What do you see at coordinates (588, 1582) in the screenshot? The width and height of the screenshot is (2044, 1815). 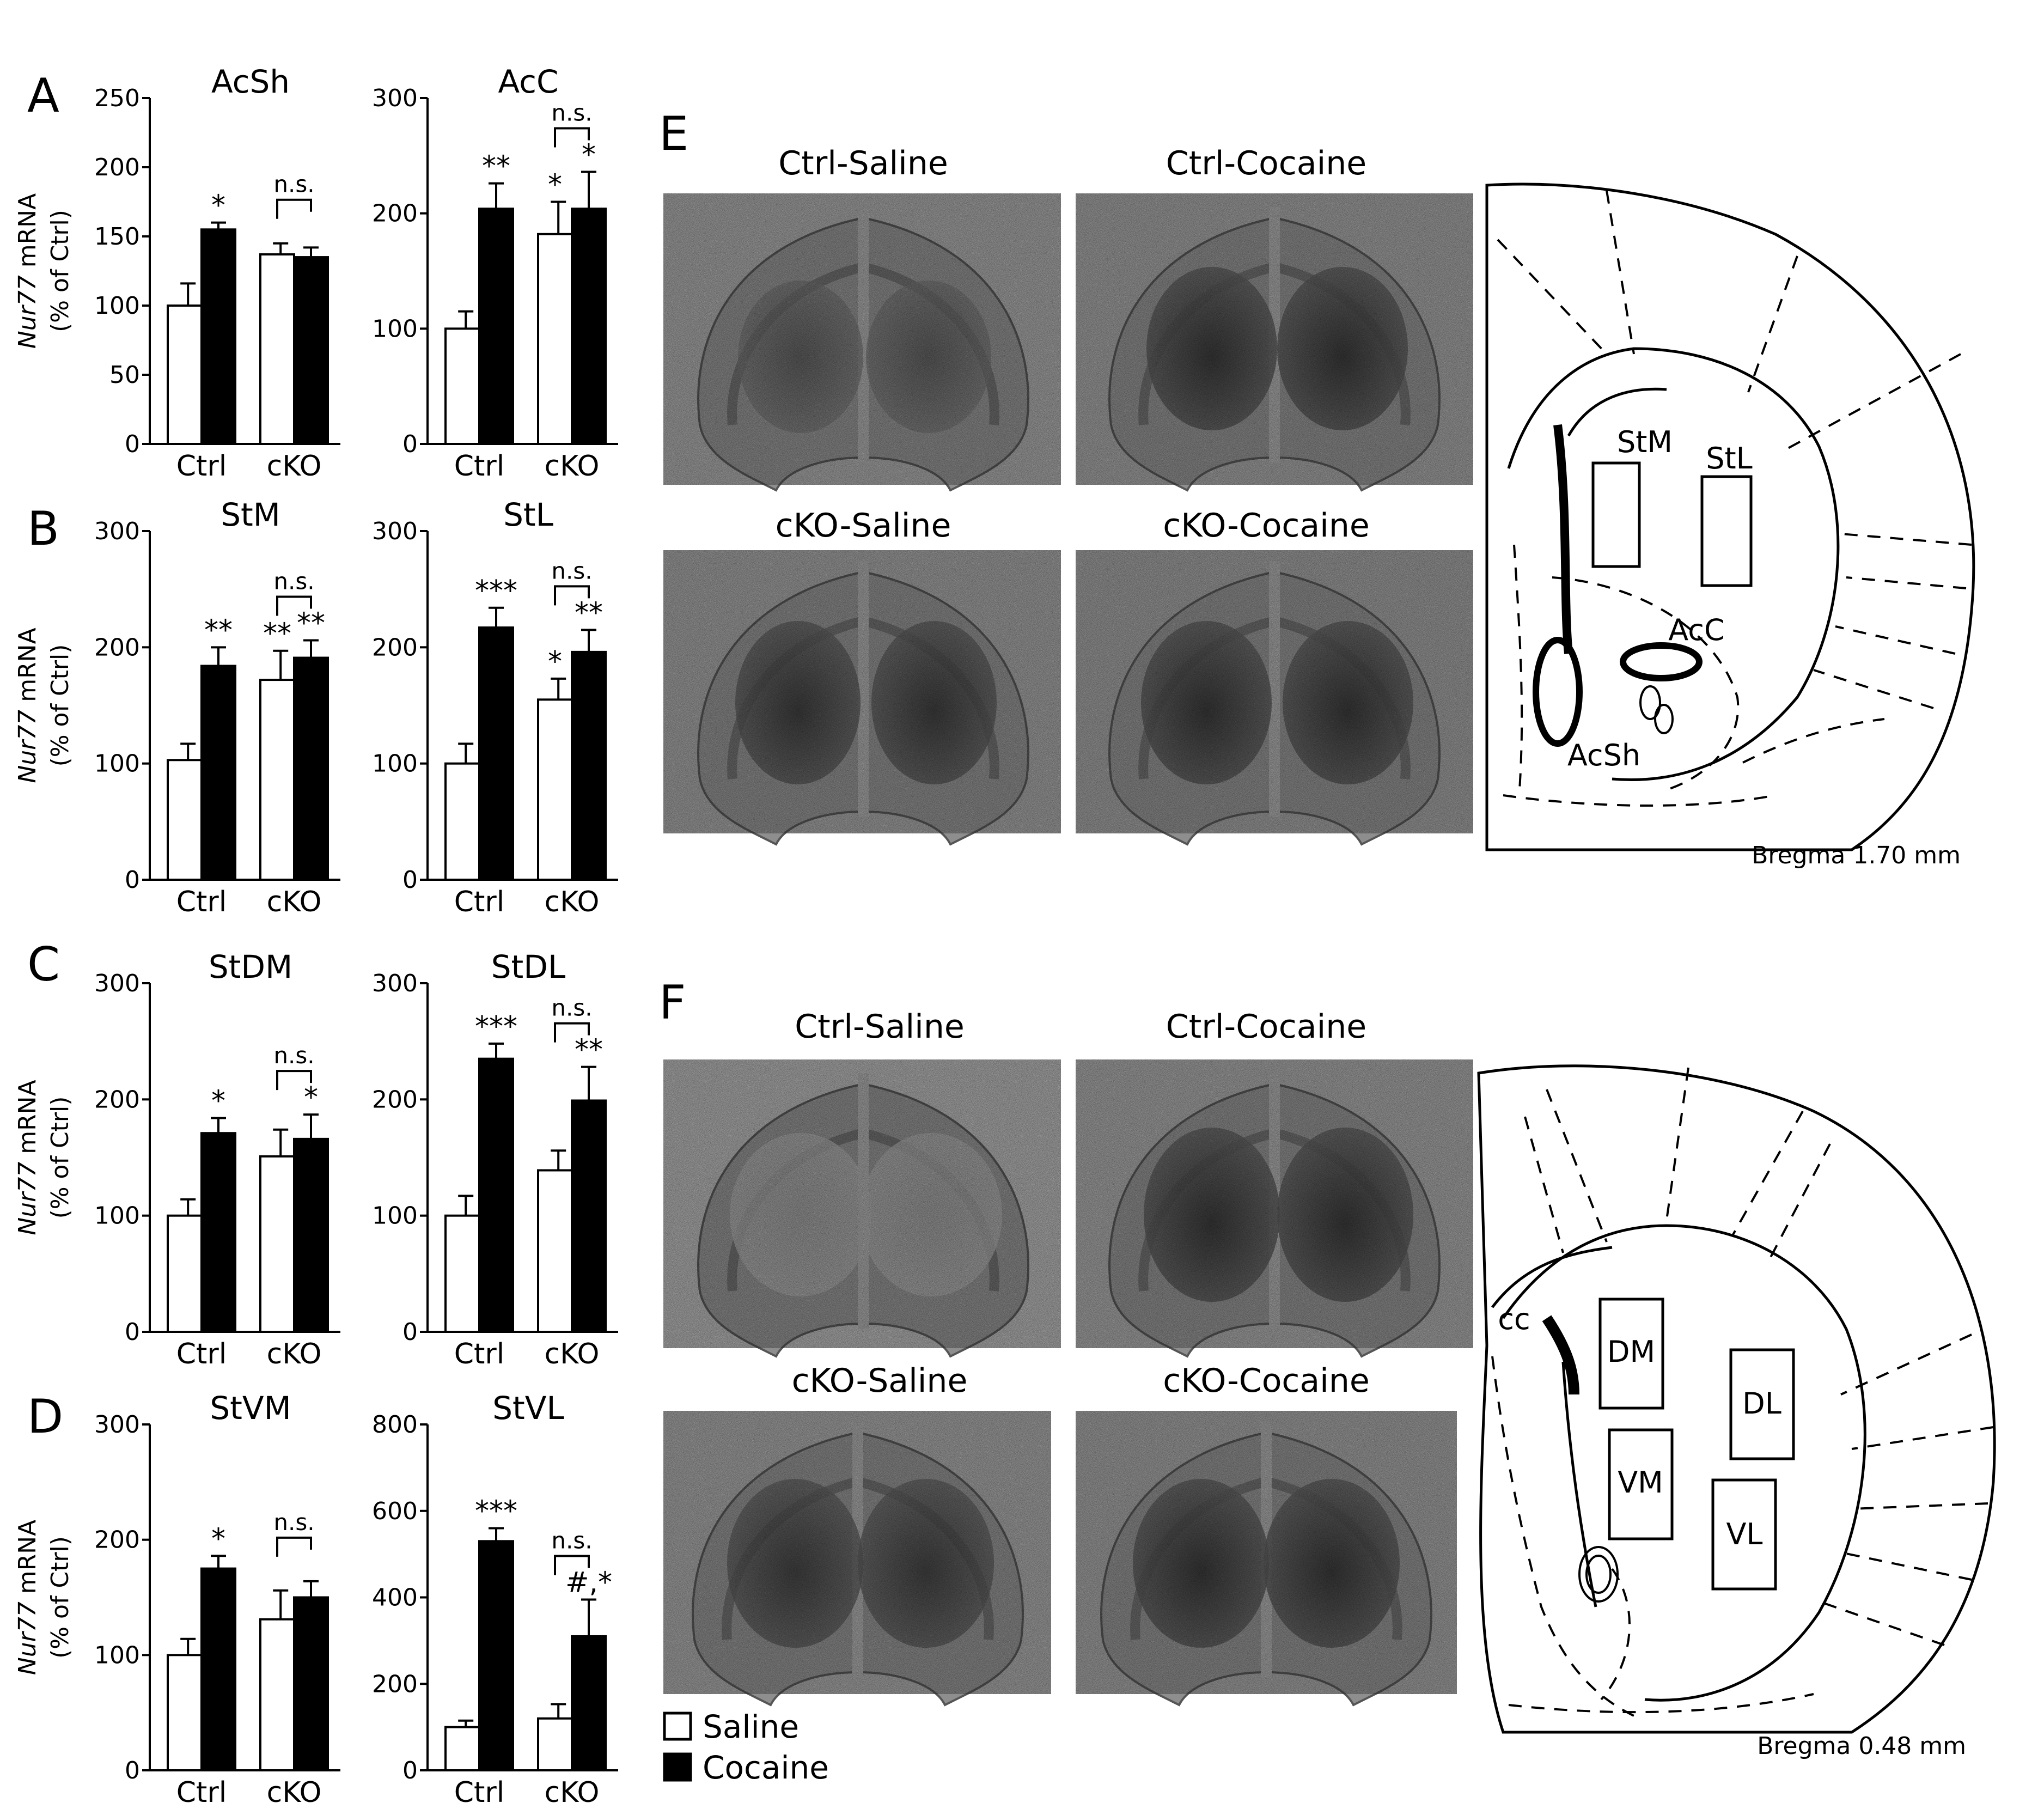 I see `significance-mark: #,*` at bounding box center [588, 1582].